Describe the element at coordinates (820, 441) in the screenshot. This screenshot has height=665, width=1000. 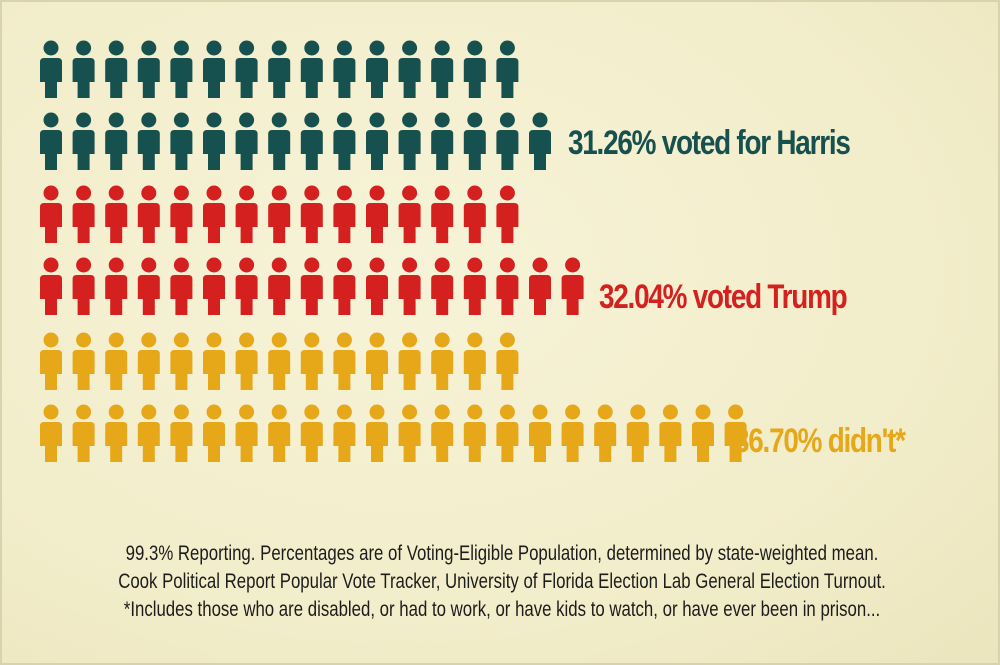
I see `didnt-vote-label: 36.70% didn't*` at that location.